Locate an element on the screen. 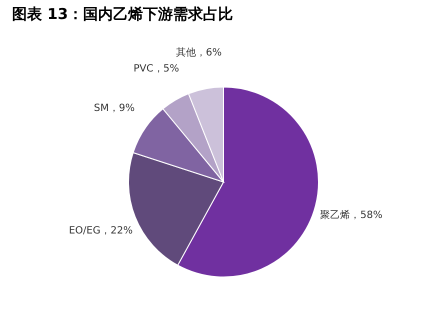 Image resolution: width=447 pixels, height=332 pixels. slice-label: PVC，5% is located at coordinates (156, 68).